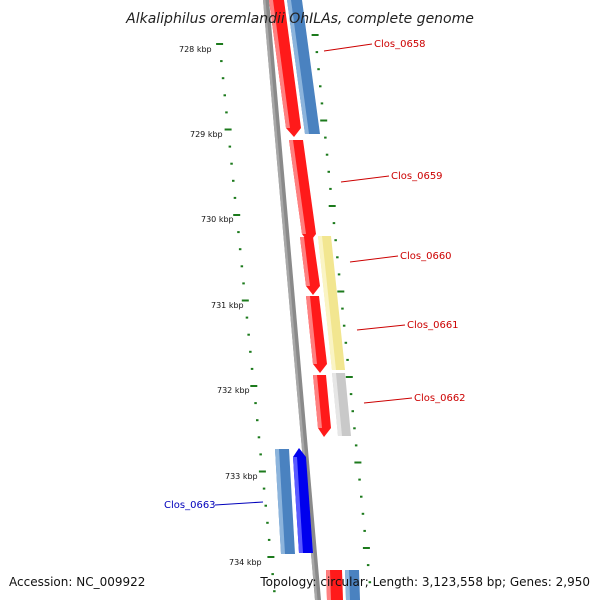  What do you see at coordinates (241, 476) in the screenshot?
I see `tick-label: 733 kbp` at bounding box center [241, 476].